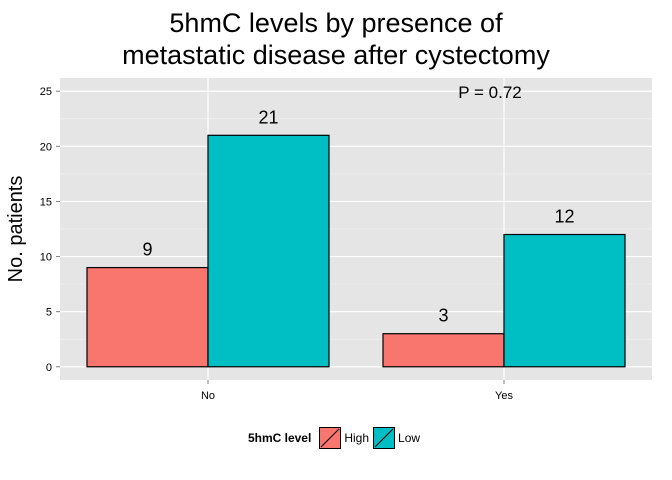 Image resolution: width=672 pixels, height=480 pixels. What do you see at coordinates (147, 317) in the screenshot?
I see `bar-high-no` at bounding box center [147, 317].